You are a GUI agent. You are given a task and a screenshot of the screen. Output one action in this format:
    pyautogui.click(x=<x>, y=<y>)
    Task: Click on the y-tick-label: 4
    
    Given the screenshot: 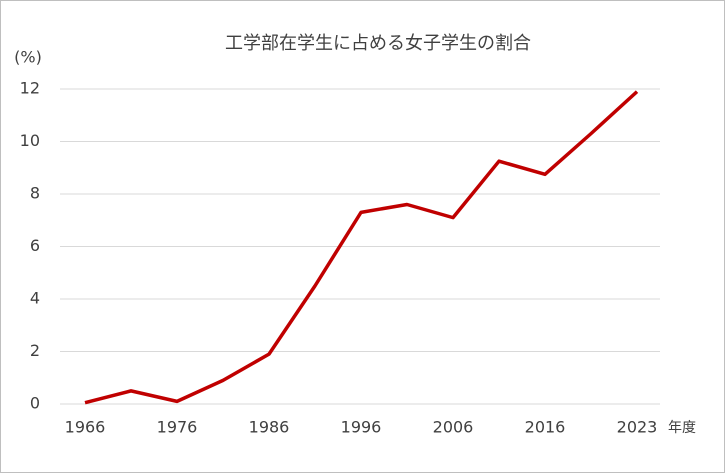 What is the action you would take?
    pyautogui.click(x=35, y=298)
    